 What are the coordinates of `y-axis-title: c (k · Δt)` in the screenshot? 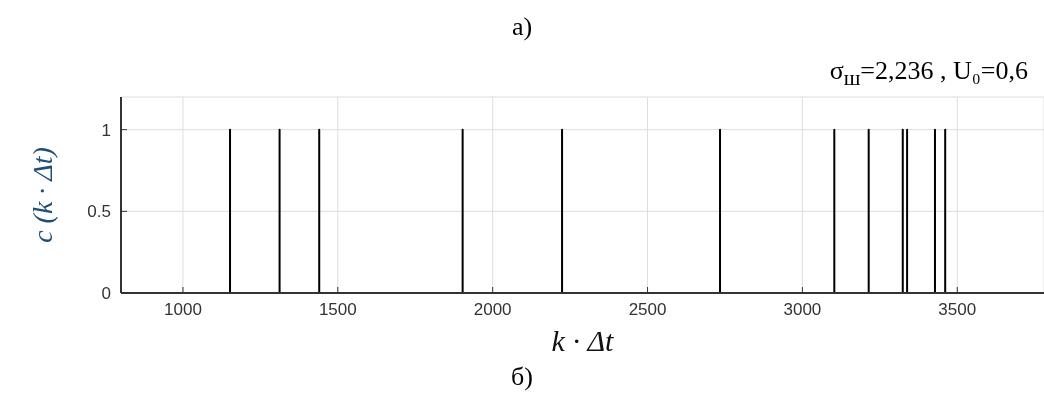 It's located at (42, 195).